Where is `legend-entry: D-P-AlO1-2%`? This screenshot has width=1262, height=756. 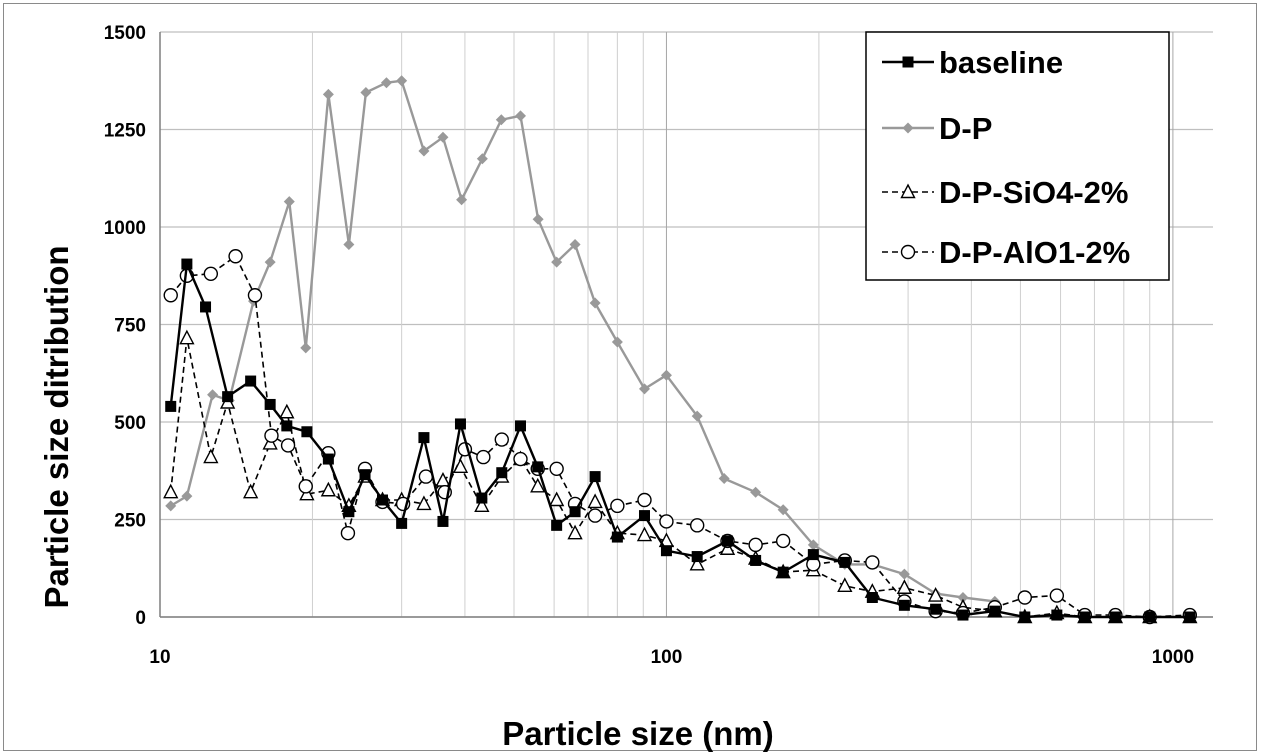 legend-entry: D-P-AlO1-2% is located at coordinates (1006, 252).